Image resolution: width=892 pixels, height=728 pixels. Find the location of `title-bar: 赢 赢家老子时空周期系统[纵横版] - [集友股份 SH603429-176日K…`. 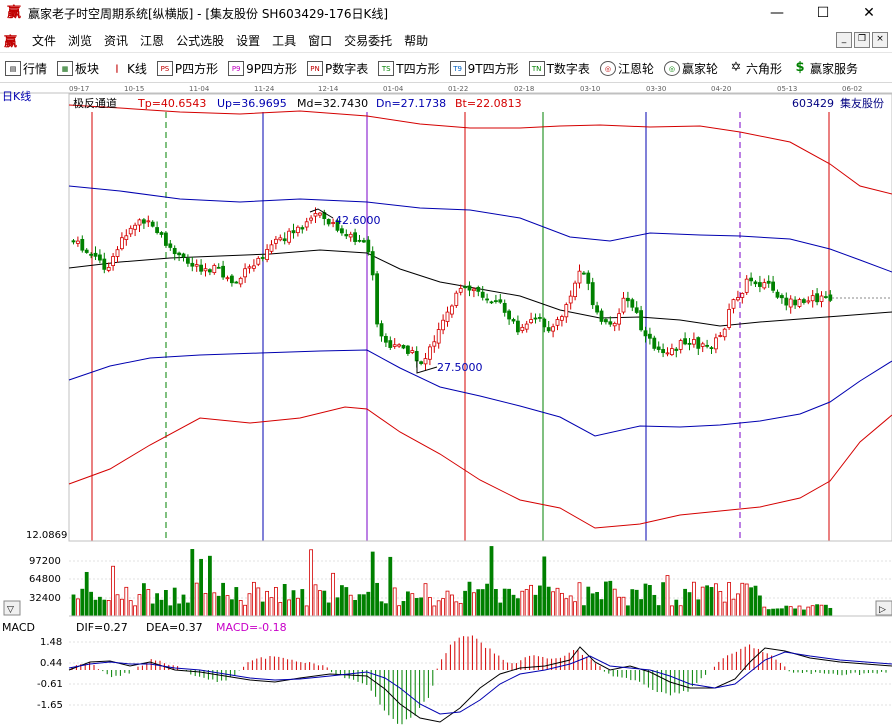

title-bar: 赢 赢家老子时空周期系统[纵横版] - [集友股份 SH603429-176日K… is located at coordinates (446, 13).